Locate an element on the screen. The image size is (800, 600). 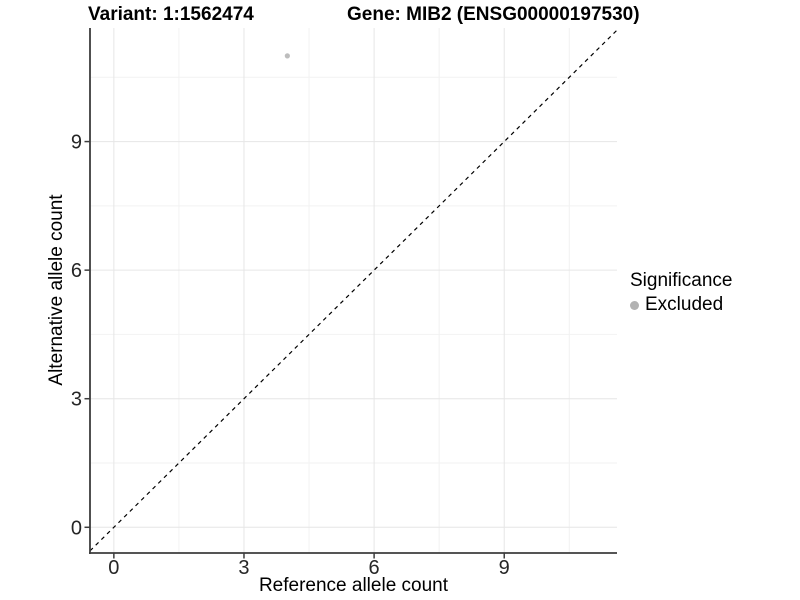
legend-entry-excluded: Excluded is located at coordinates (681, 305).